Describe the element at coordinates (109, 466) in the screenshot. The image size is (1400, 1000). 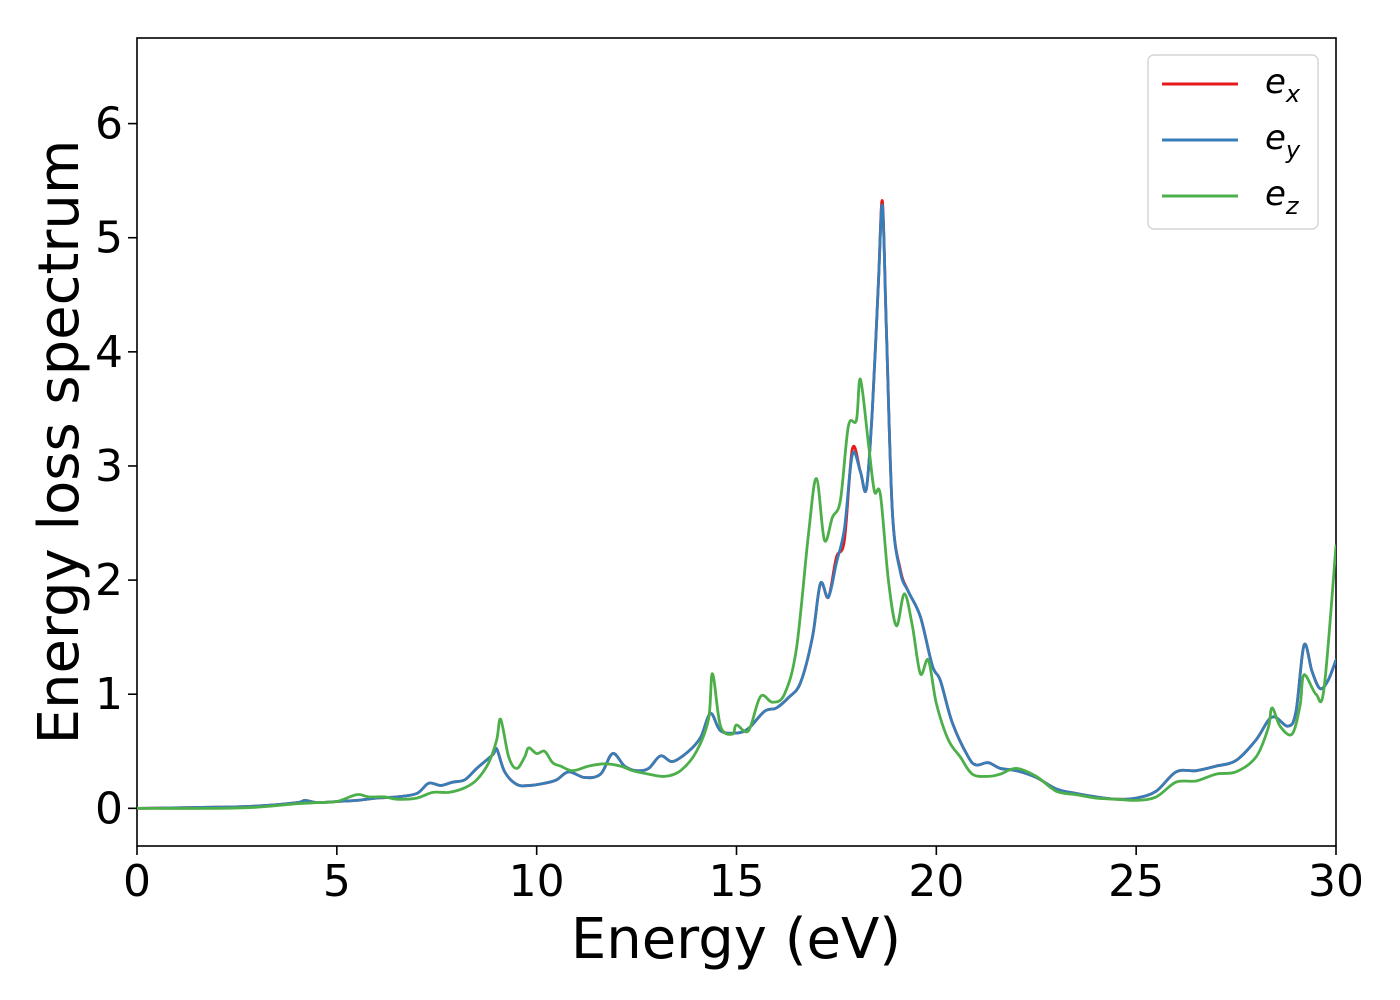
I see `y-tick-label: 3` at that location.